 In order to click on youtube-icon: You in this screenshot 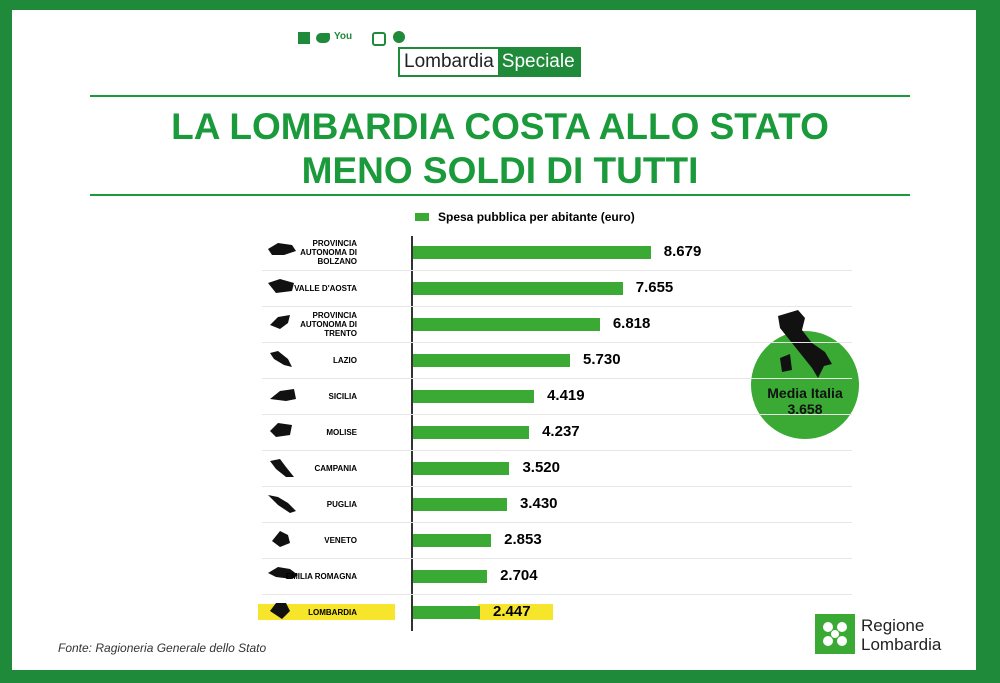, I will do `click(343, 36)`.